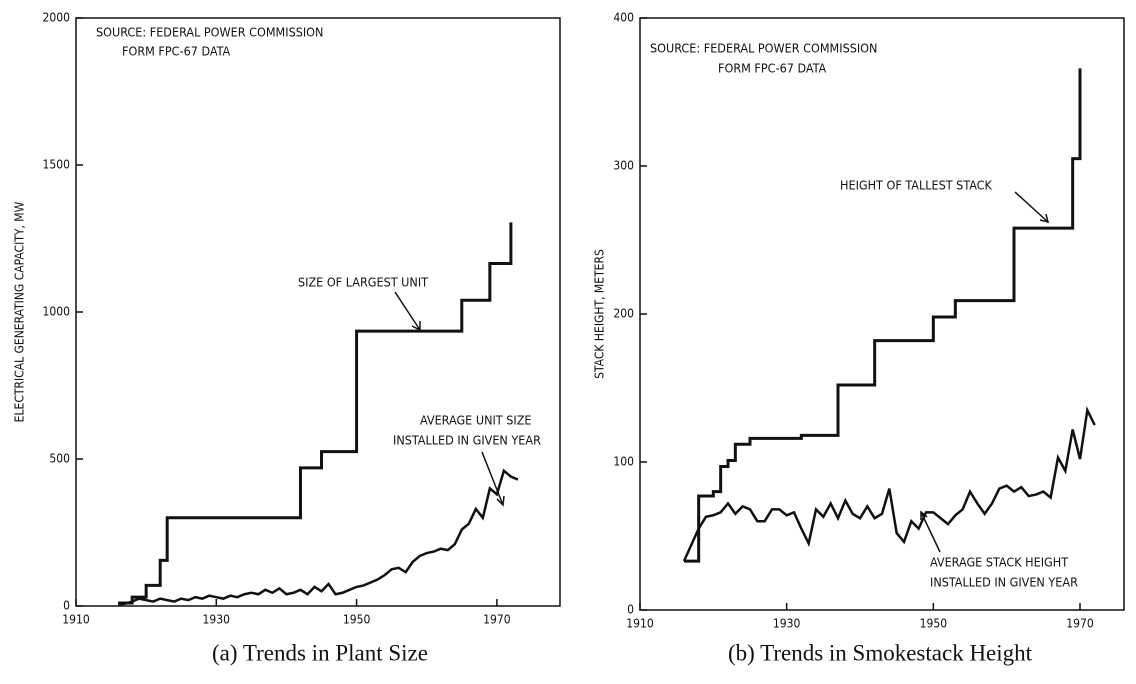 Image resolution: width=1136 pixels, height=684 pixels. I want to click on caption: (a) Trends in Plant Size, so click(320, 652).